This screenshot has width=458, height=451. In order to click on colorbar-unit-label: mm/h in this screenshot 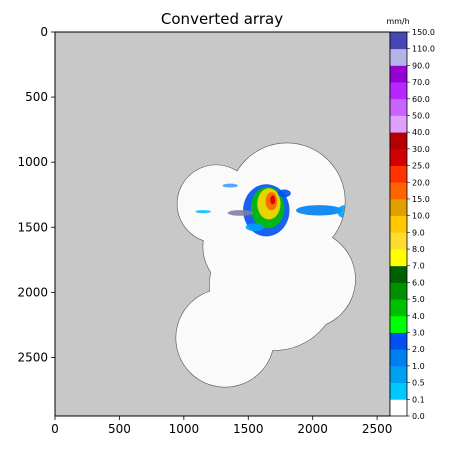, I will do `click(397, 21)`.